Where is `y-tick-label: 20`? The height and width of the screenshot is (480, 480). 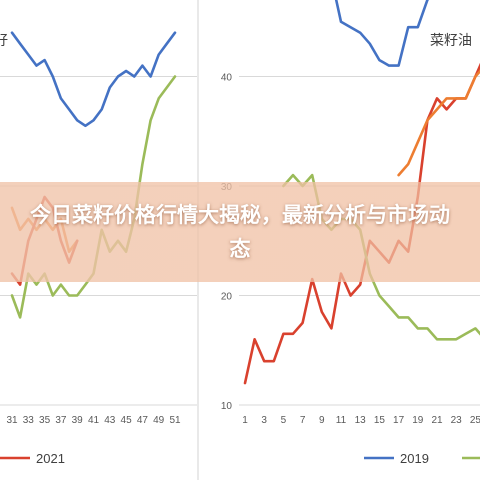 y-tick-label: 20 is located at coordinates (227, 297).